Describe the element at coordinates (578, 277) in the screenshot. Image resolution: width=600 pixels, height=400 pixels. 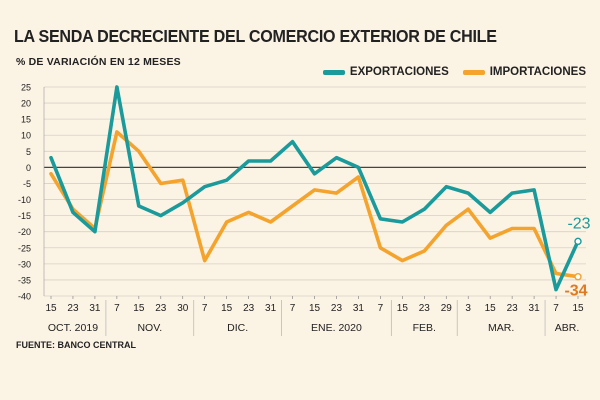
I see `end-point-importaciones` at that location.